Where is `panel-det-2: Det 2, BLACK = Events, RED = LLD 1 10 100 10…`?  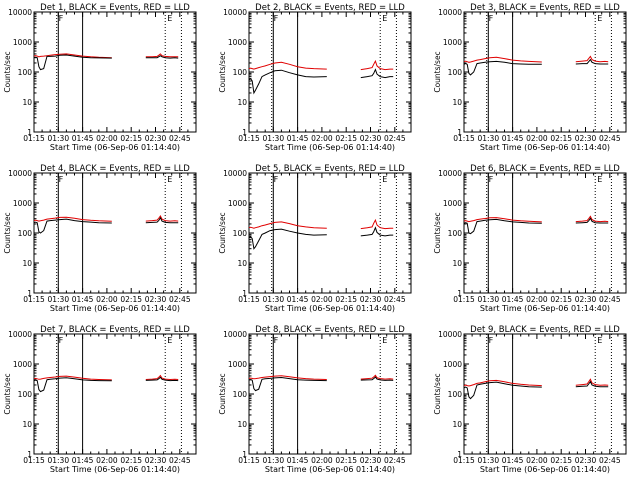 panel-det-2: Det 2, BLACK = Events, RED = LLD 1 10 100 10… is located at coordinates (315, 77).